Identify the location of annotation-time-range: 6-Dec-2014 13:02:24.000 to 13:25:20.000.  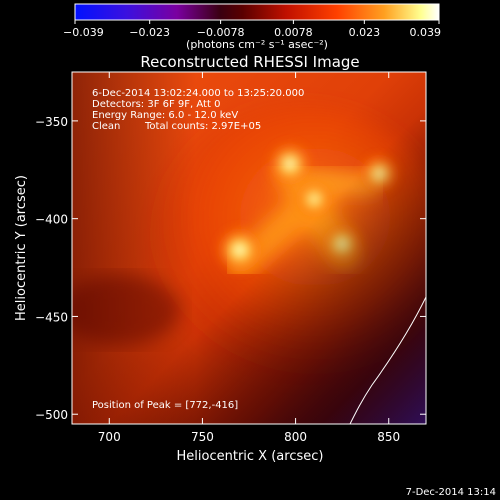
(198, 93).